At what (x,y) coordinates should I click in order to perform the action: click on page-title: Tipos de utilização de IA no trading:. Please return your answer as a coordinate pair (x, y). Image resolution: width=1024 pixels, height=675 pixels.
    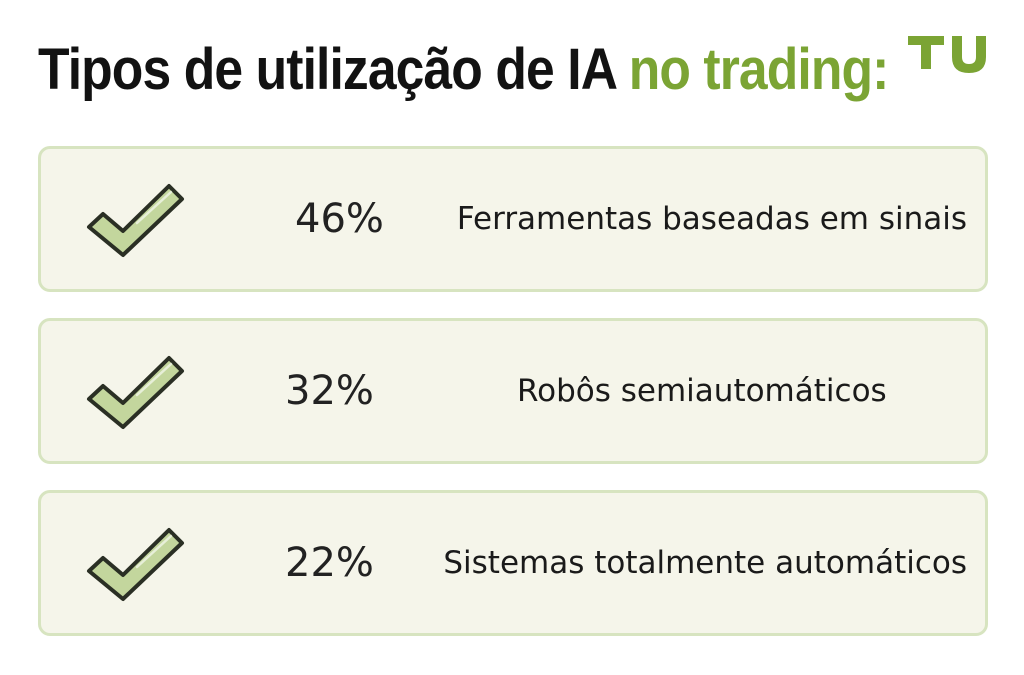
    Looking at the image, I should click on (464, 70).